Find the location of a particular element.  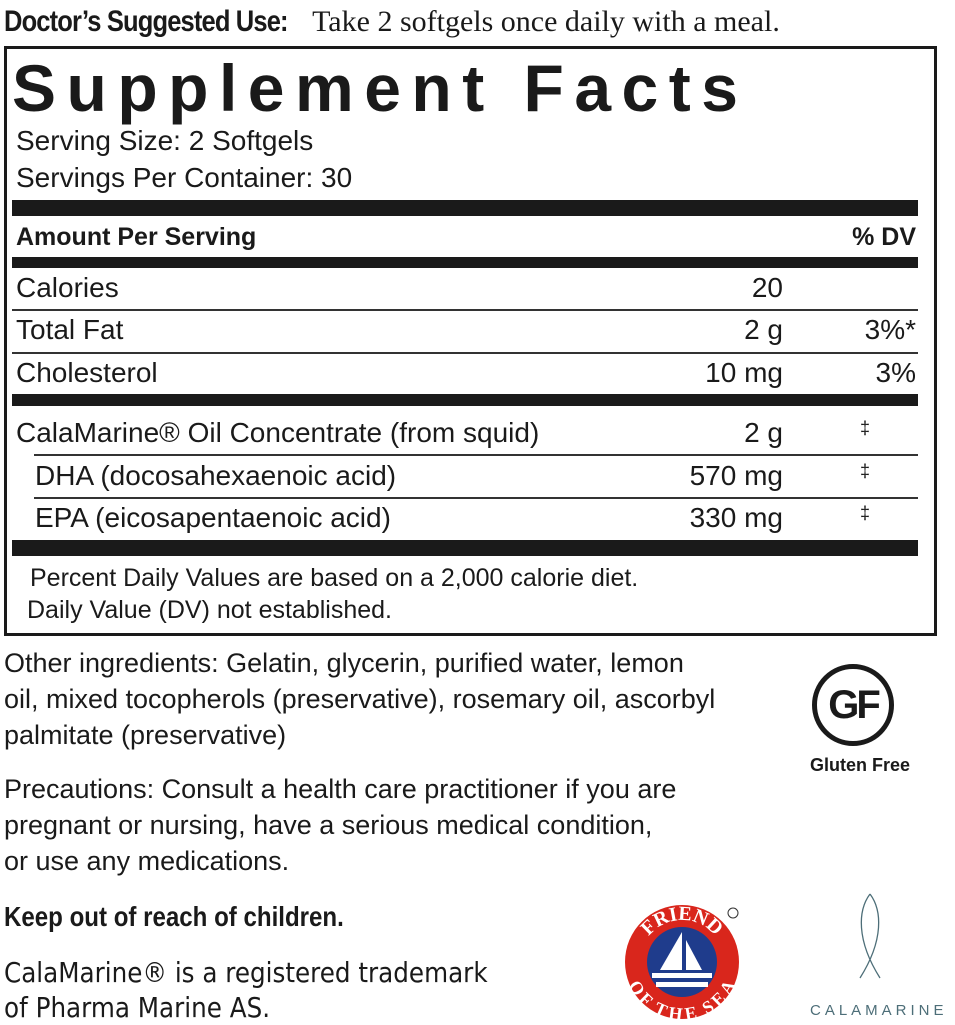

trademark-line: CalaMarine® is a registered trademark is located at coordinates (246, 972).